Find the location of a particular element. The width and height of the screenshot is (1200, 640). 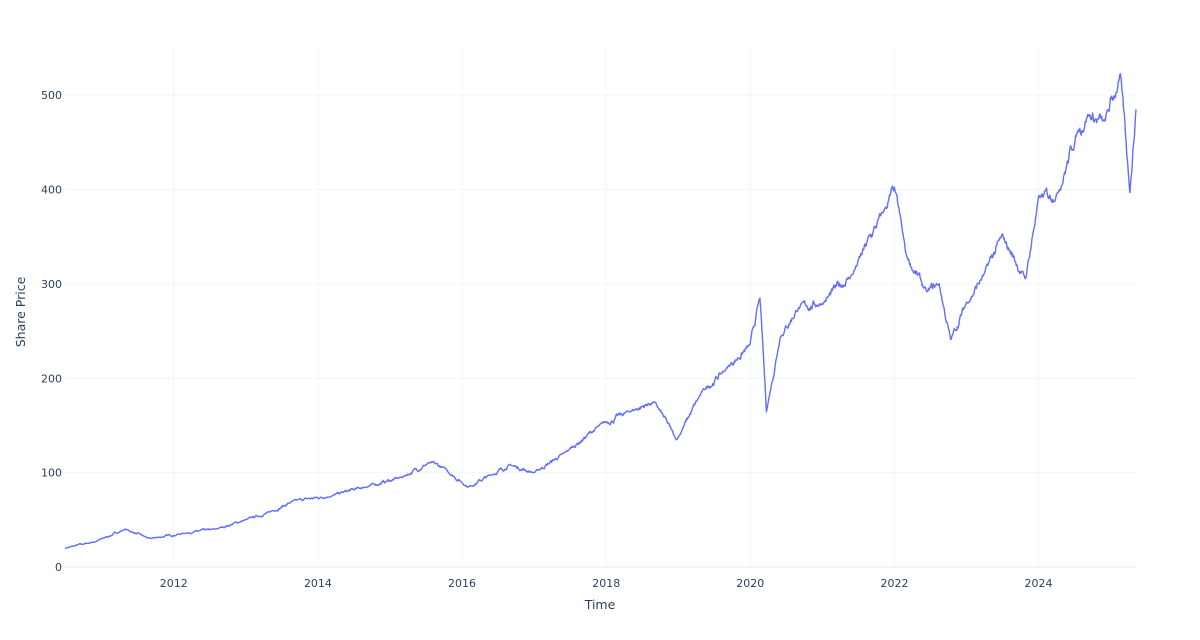

y-tick-label: 300 is located at coordinates (51, 284).